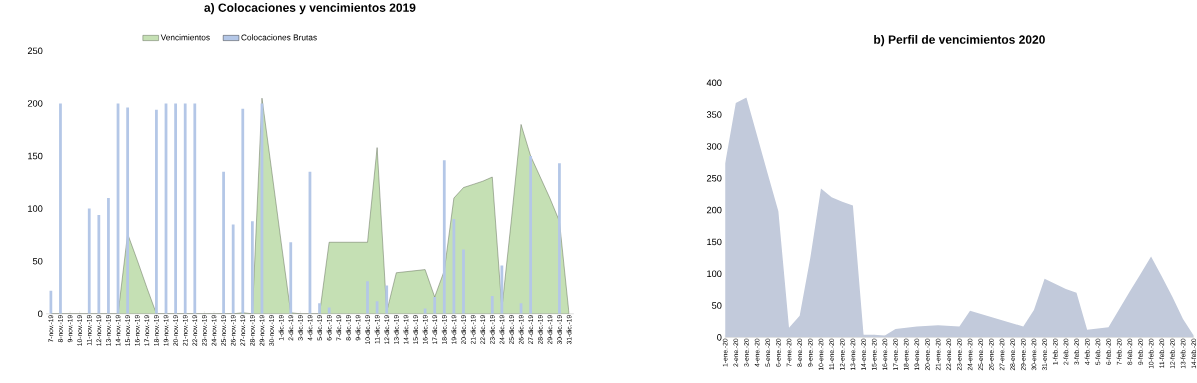 This screenshot has height=383, width=1197. Describe the element at coordinates (279, 37) in the screenshot. I see `legend-label: Colocaciones Brutas` at that location.